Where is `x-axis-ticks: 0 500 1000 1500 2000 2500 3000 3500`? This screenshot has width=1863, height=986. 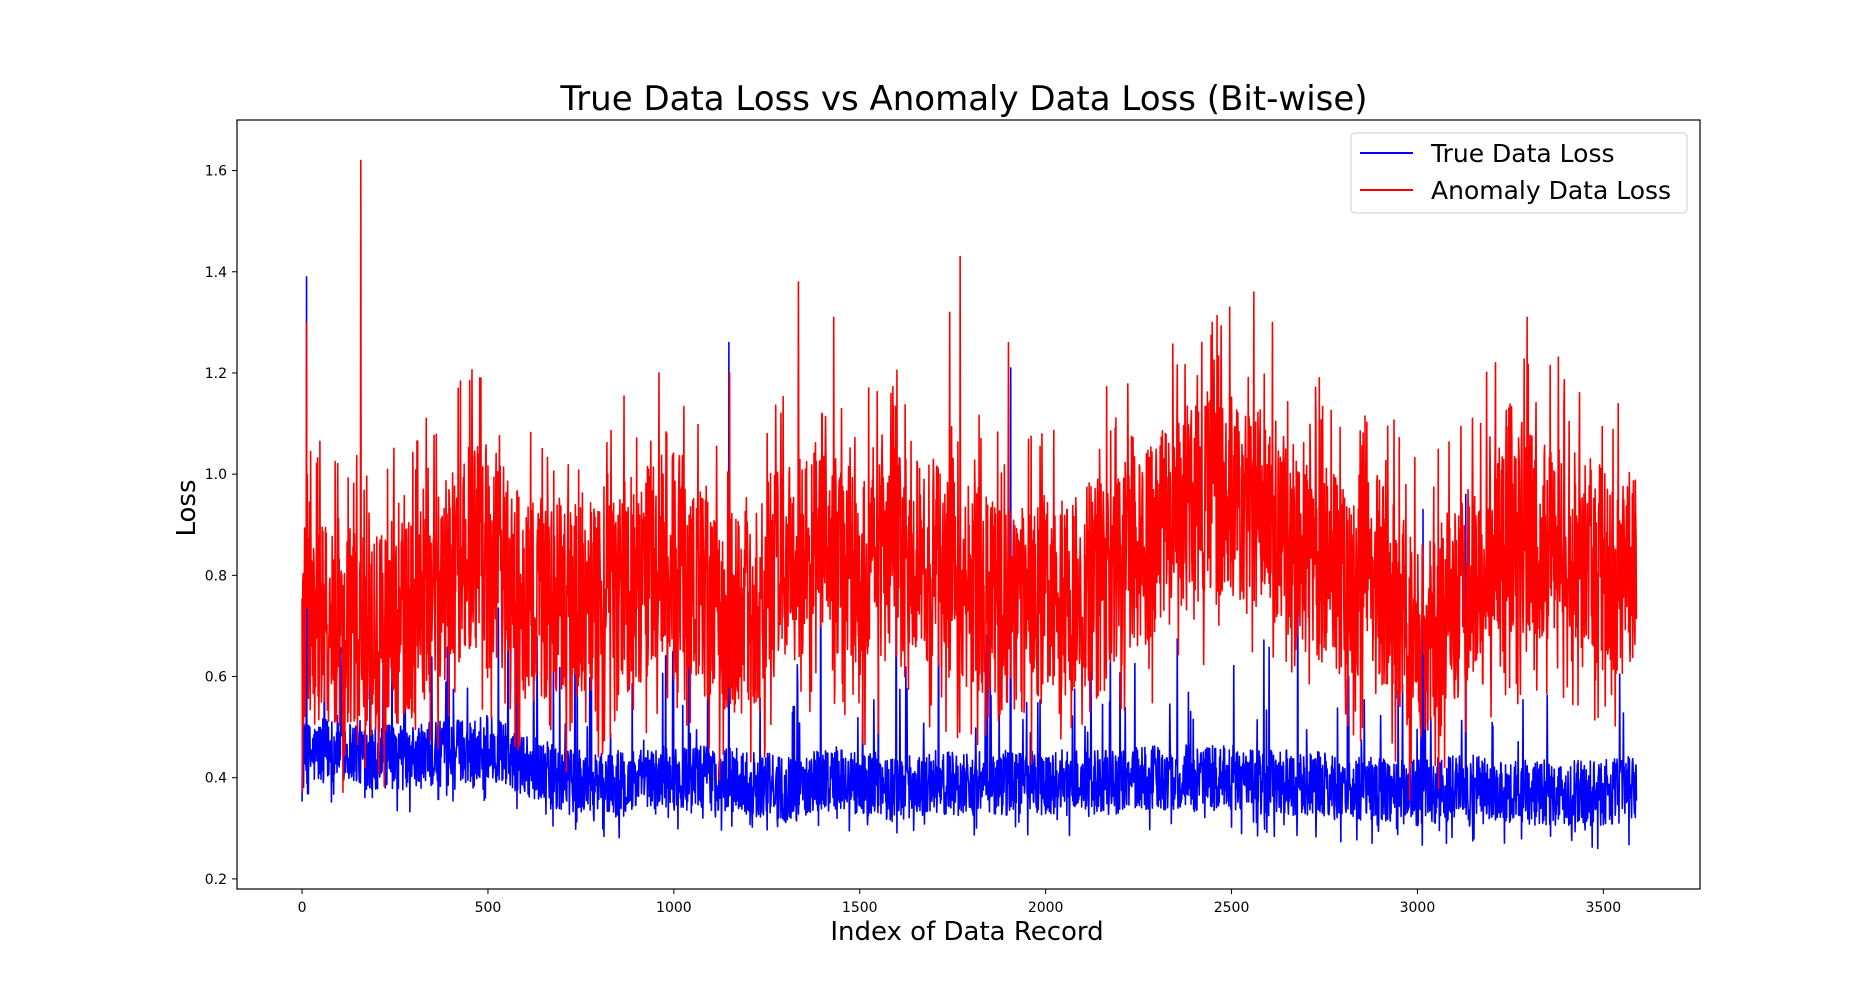
x-axis-ticks: 0 500 1000 1500 2000 2500 3000 3500 is located at coordinates (960, 902).